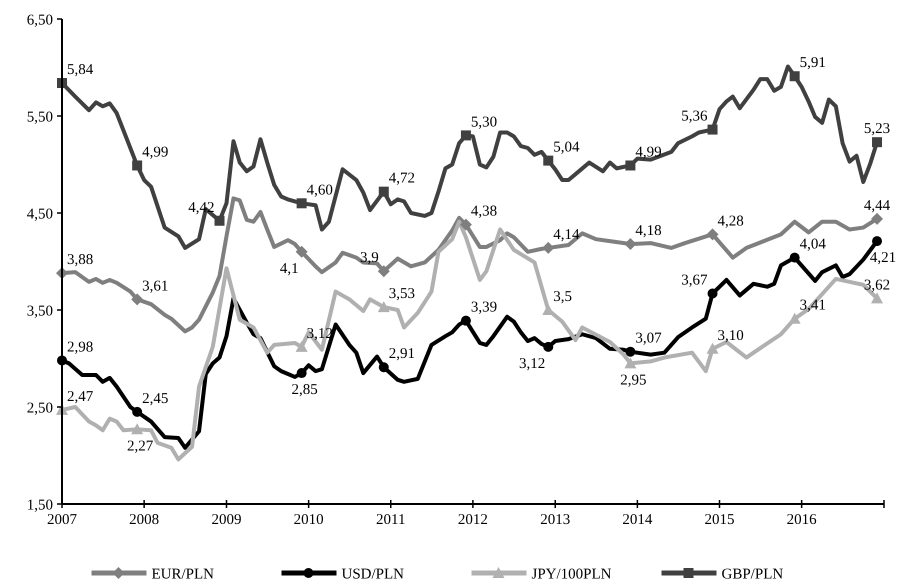 The height and width of the screenshot is (586, 903). Describe the element at coordinates (532, 364) in the screenshot. I see `data-label: 3,12` at that location.